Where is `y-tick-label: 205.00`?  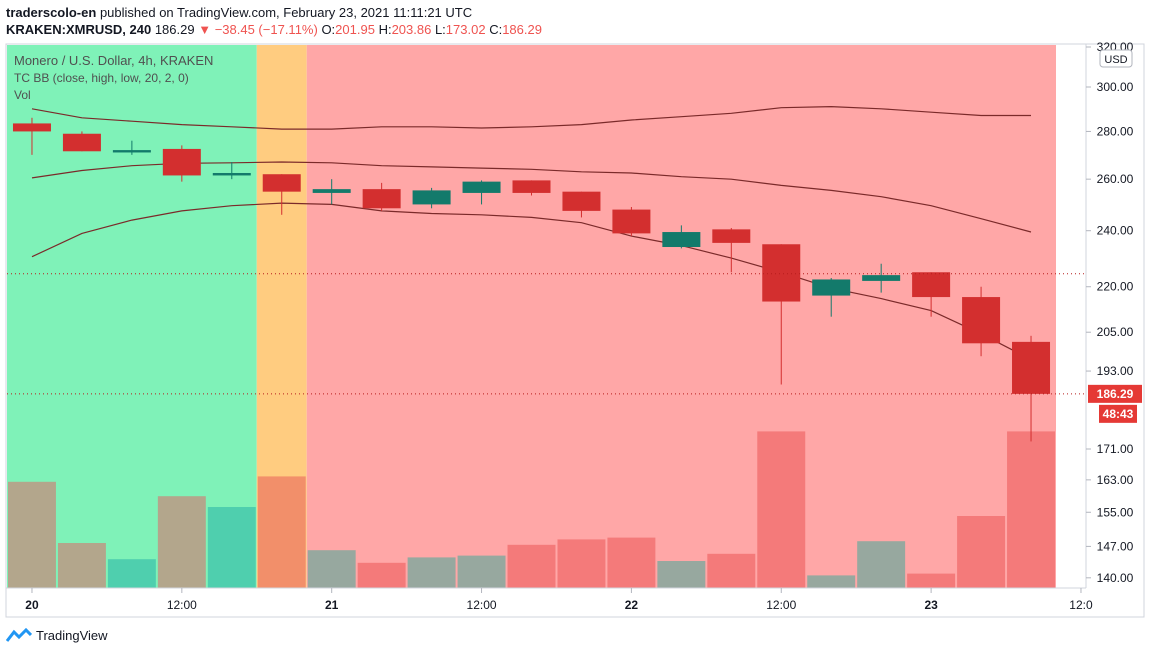
y-tick-label: 205.00 is located at coordinates (1115, 332).